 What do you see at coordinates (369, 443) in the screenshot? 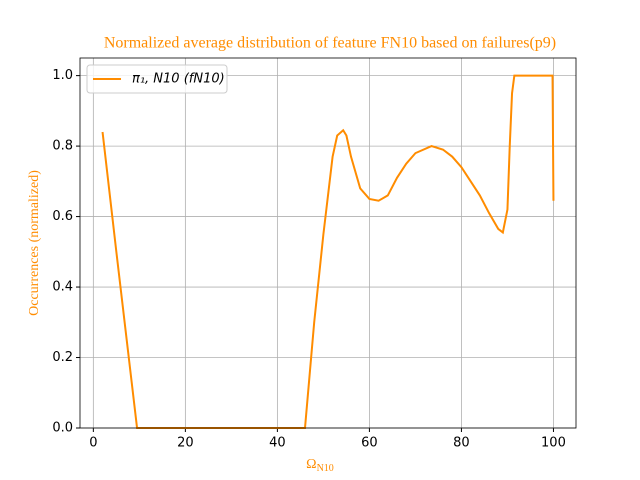
I see `x-tick-label: 60` at bounding box center [369, 443].